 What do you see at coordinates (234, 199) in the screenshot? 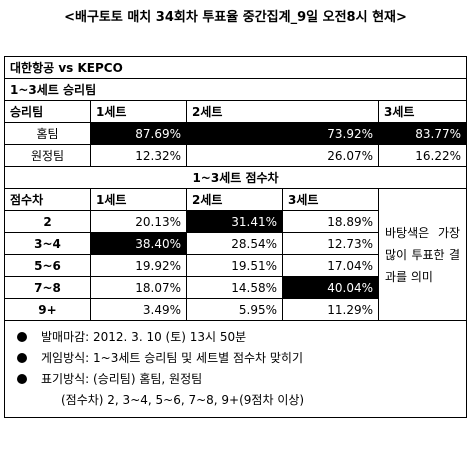
I see `diff-header-set2: 2세트` at bounding box center [234, 199].